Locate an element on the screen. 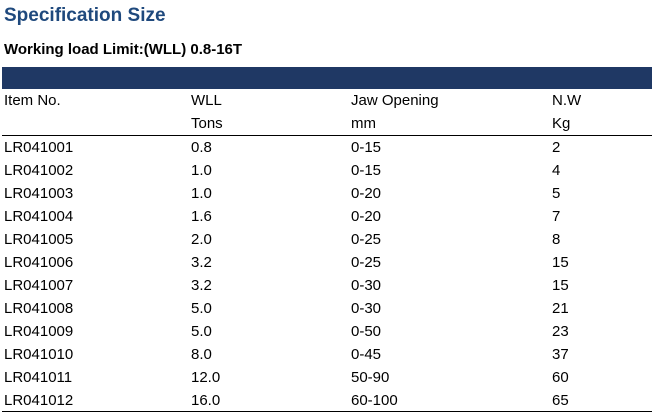  table-row: LR041010 8.0 0-45 37 is located at coordinates (327, 354).